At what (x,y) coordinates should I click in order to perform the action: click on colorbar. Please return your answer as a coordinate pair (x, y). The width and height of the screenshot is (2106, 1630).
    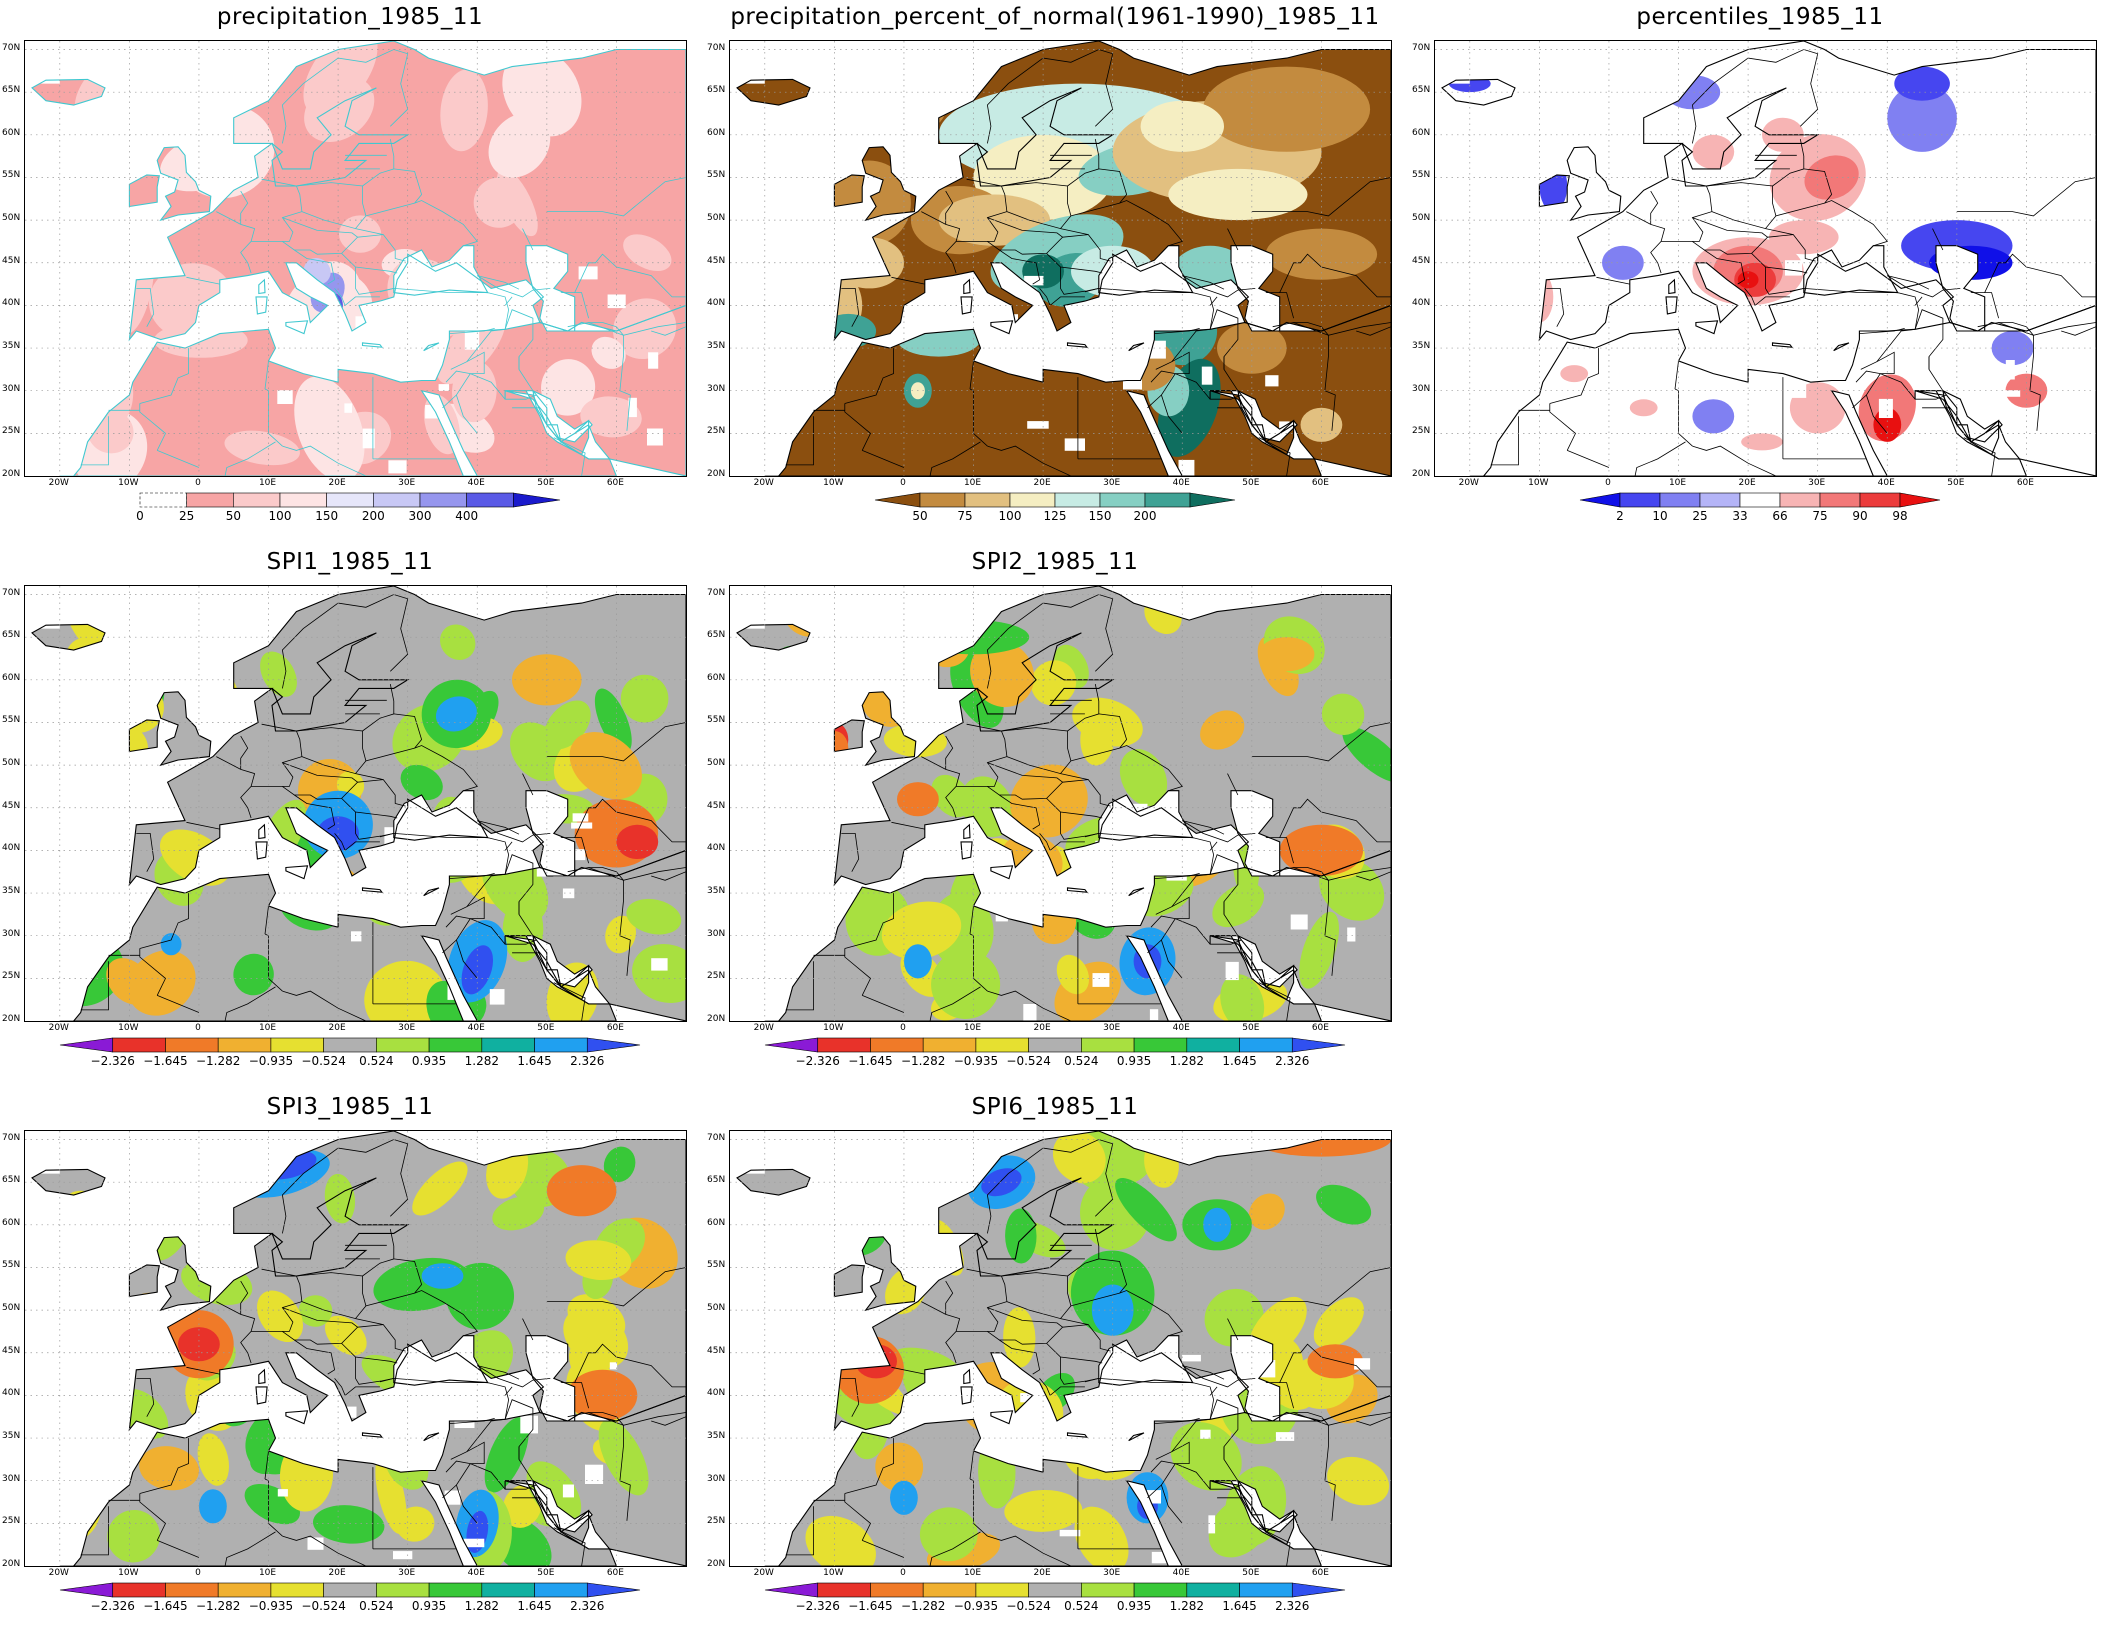
    Looking at the image, I should click on (350, 1045).